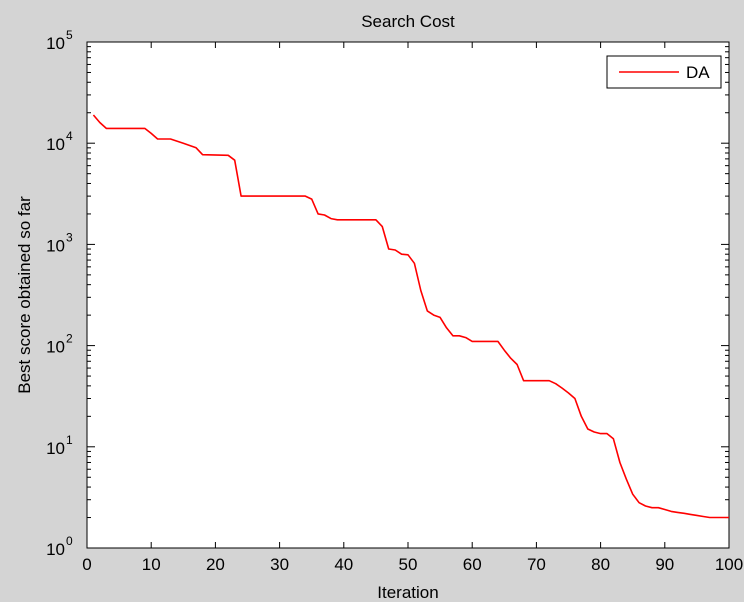 Image resolution: width=744 pixels, height=602 pixels. What do you see at coordinates (24, 295) in the screenshot?
I see `y-axis-label: Best score obtained so far` at bounding box center [24, 295].